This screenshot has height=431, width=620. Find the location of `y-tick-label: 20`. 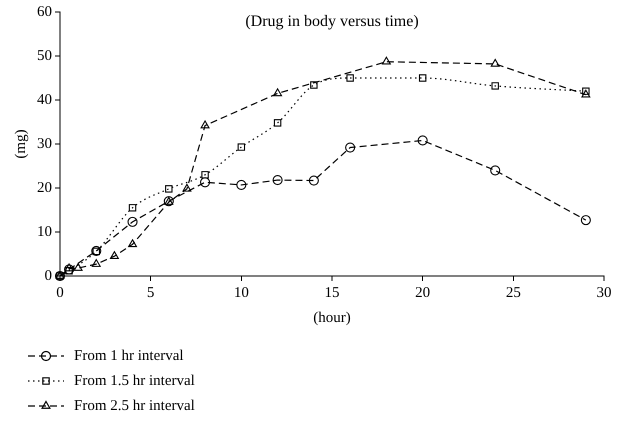

y-tick-label: 20 is located at coordinates (44, 188).